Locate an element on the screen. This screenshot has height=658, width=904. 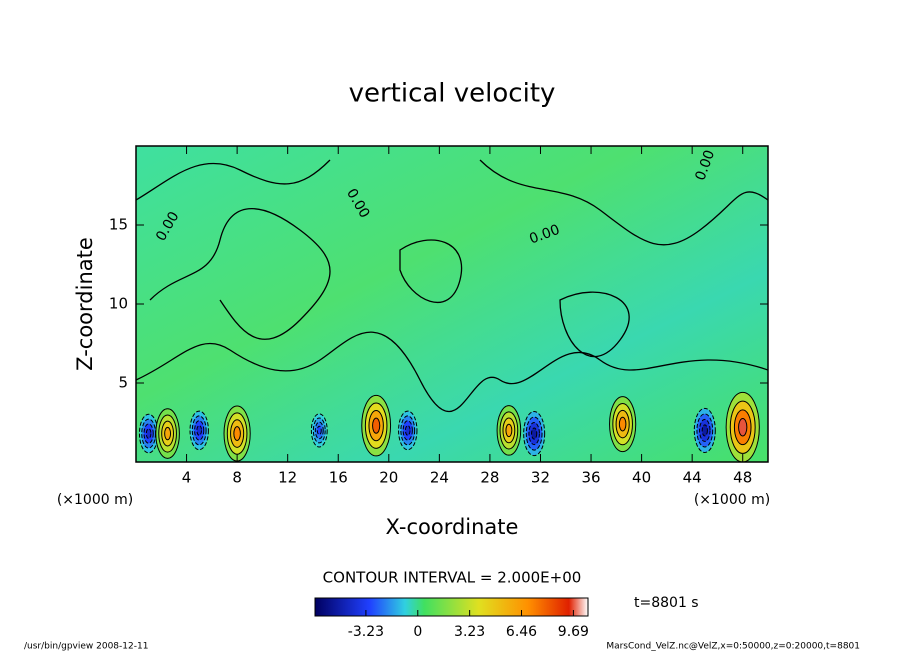
footer-left: /usr/bin/gpview 2008-12-11 is located at coordinates (86, 647).